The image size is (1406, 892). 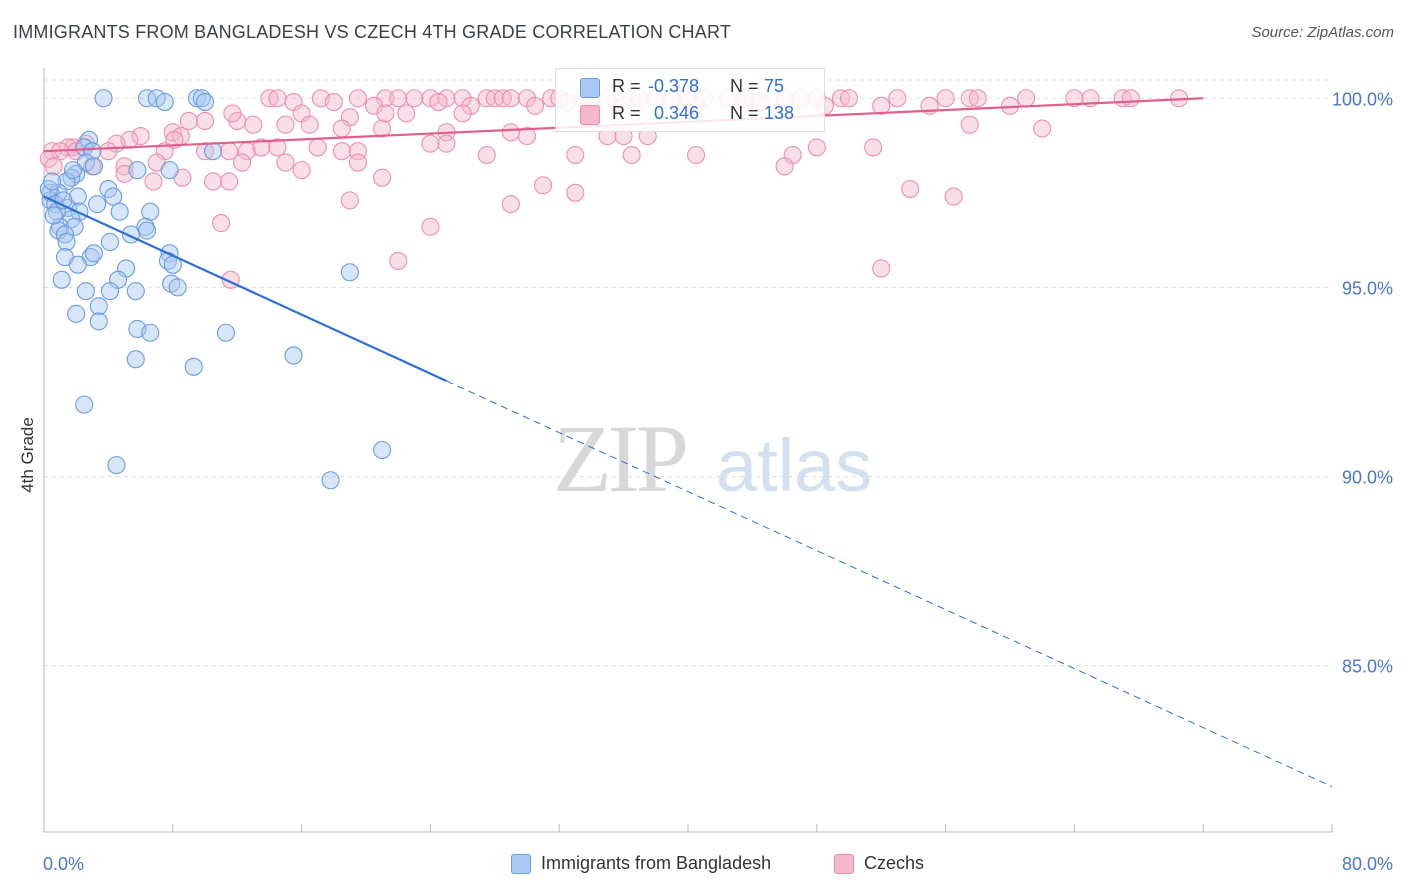 I want to click on y-tick-label: 90.0%, so click(x=1367, y=477).